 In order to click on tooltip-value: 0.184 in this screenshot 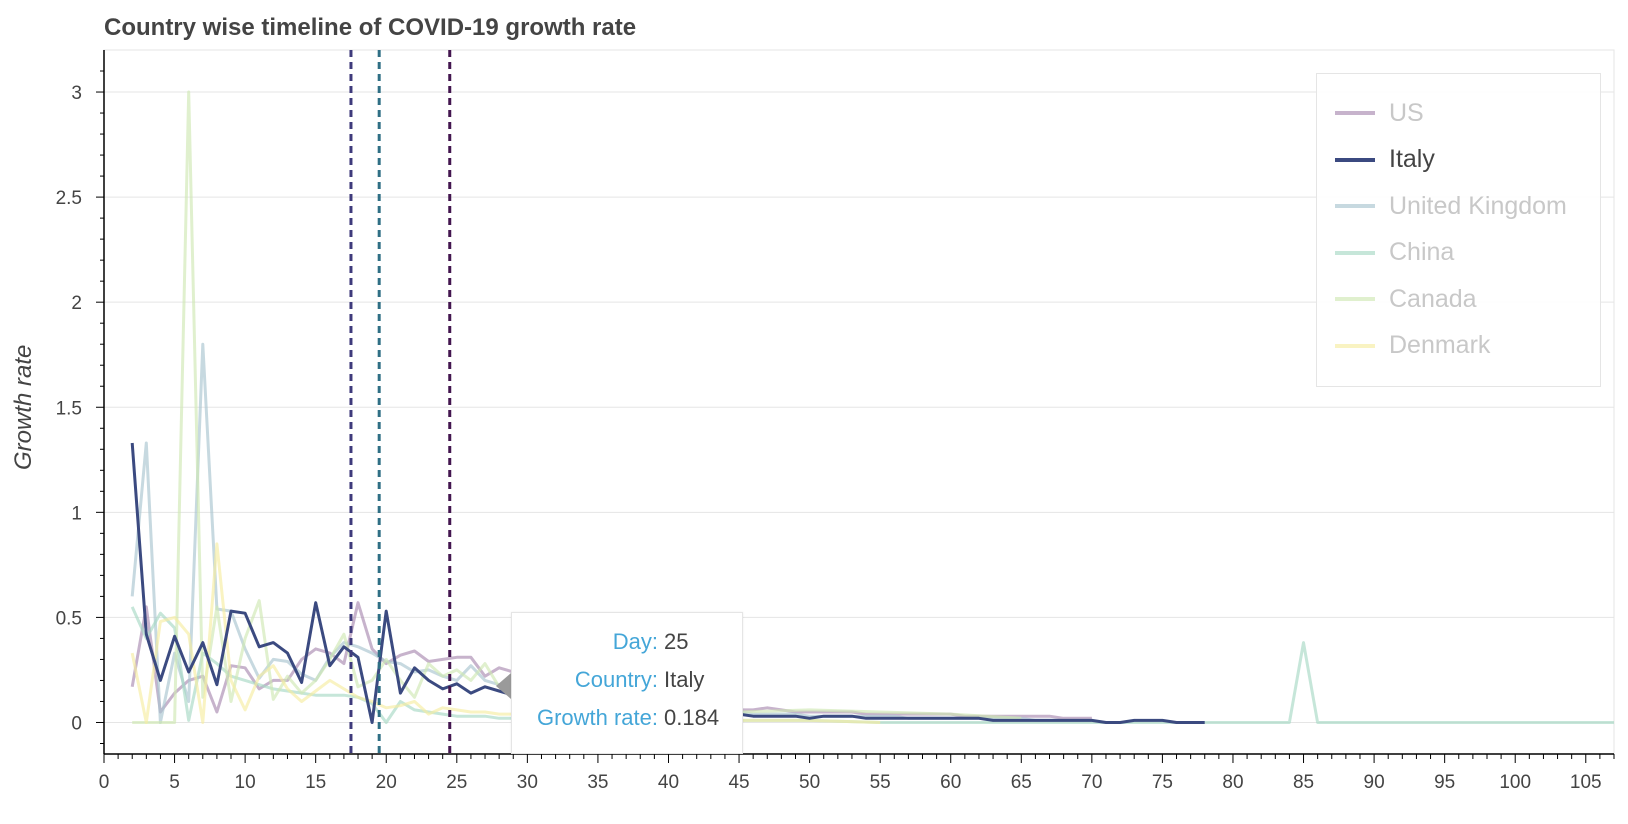, I will do `click(692, 717)`.